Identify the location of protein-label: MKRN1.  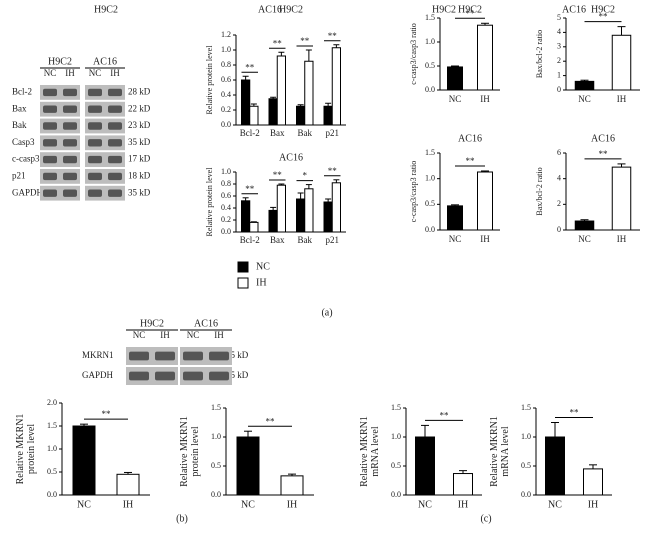
(98, 355).